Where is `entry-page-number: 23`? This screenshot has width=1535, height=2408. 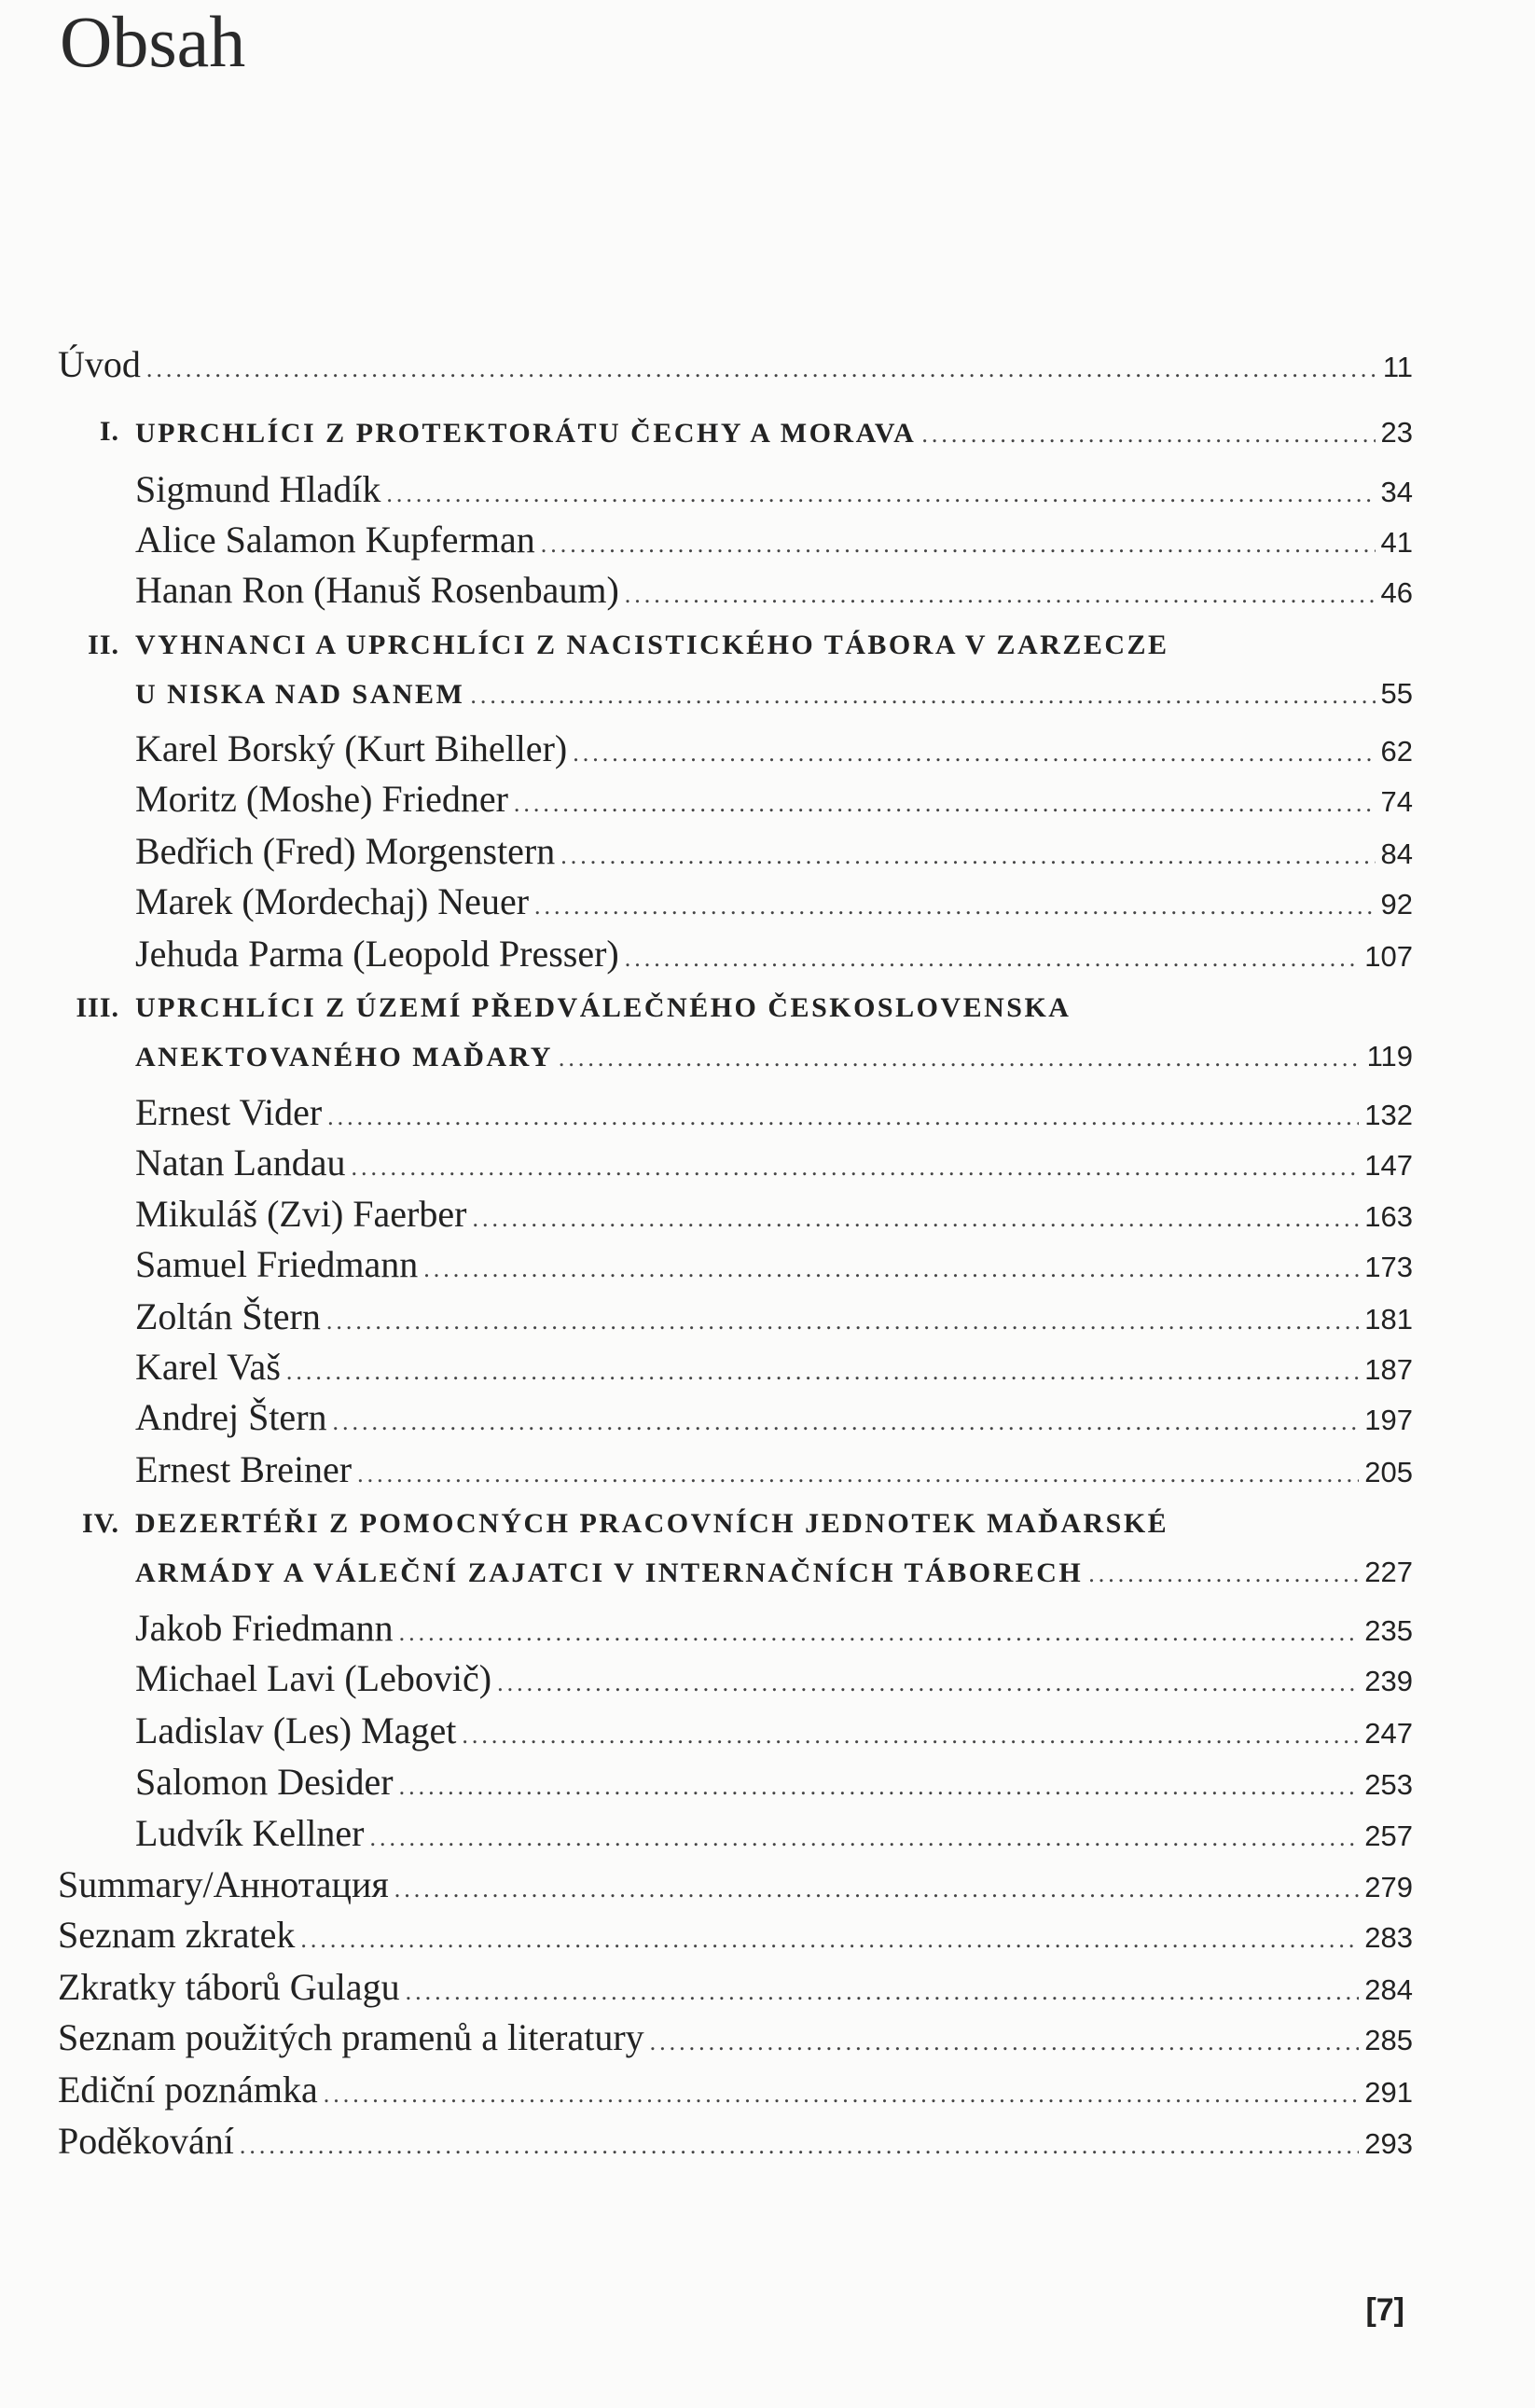
entry-page-number: 23 is located at coordinates (1397, 433).